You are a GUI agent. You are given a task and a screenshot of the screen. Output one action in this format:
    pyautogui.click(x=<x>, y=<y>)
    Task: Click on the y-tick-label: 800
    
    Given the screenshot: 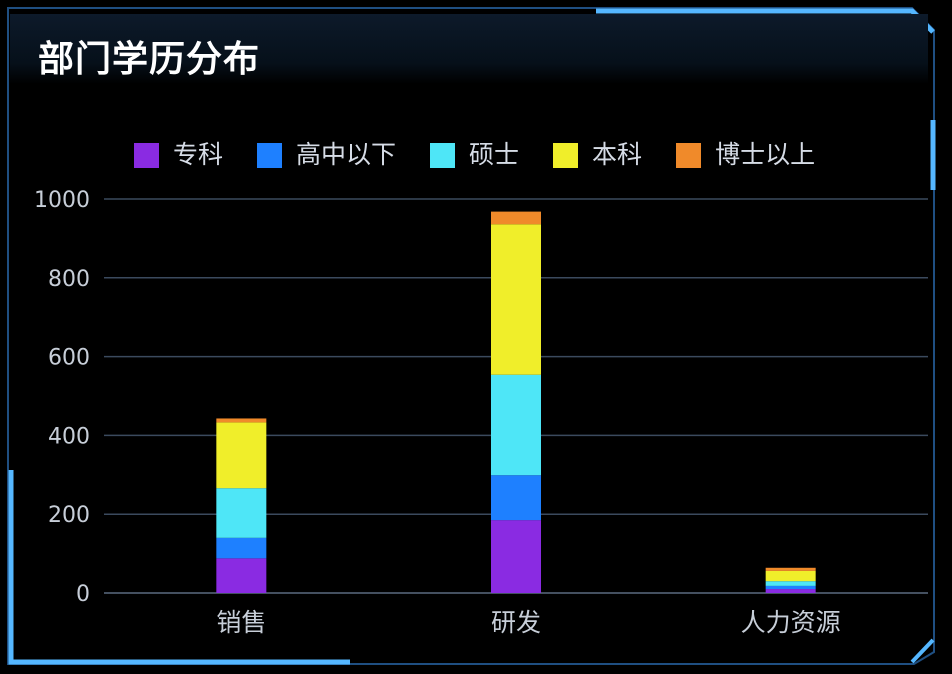 What is the action you would take?
    pyautogui.click(x=69, y=279)
    